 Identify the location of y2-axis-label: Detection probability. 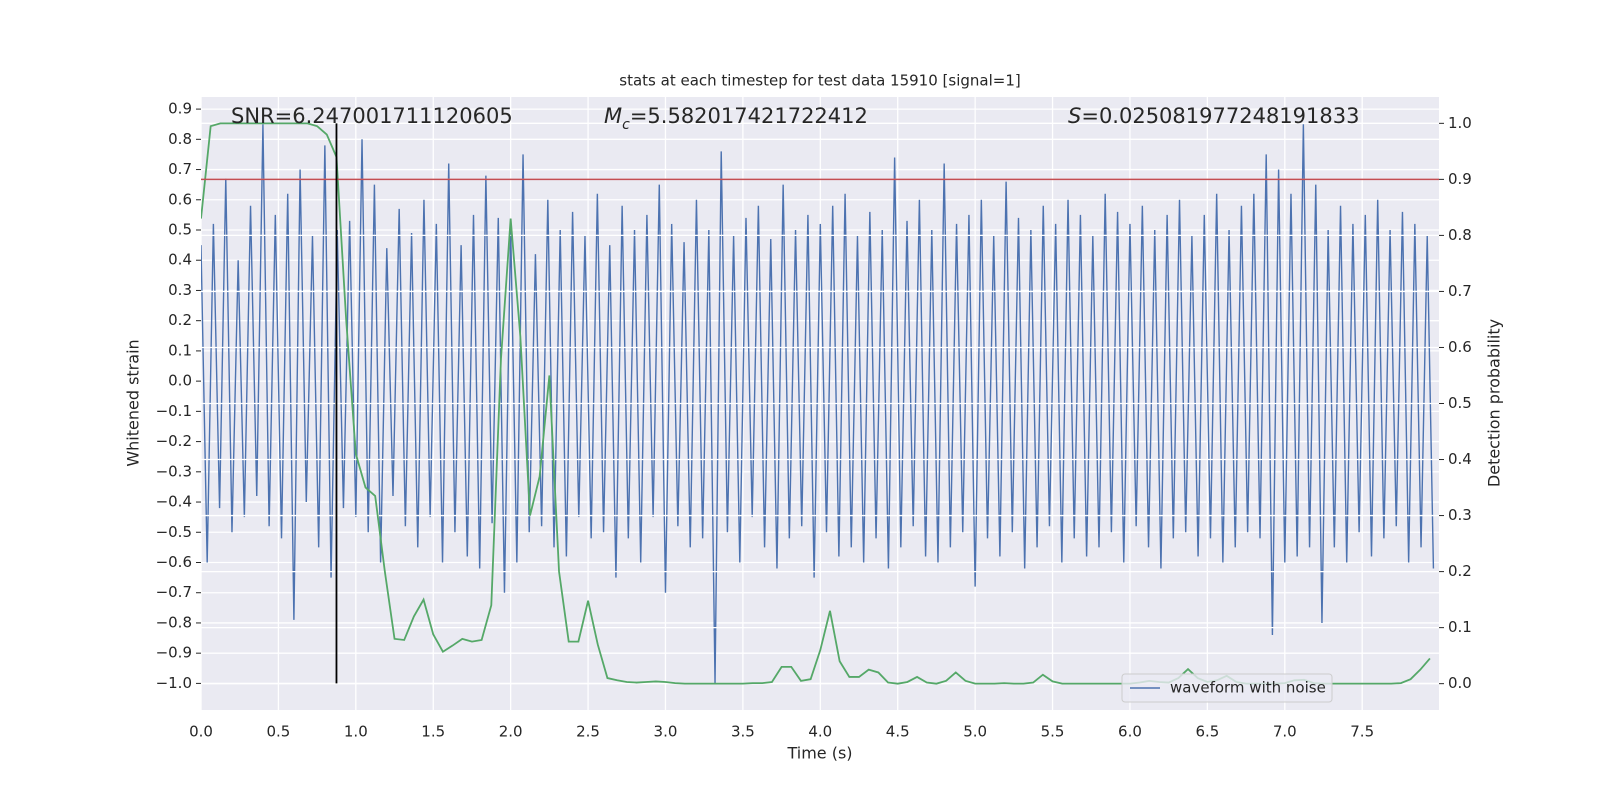
(1494, 403).